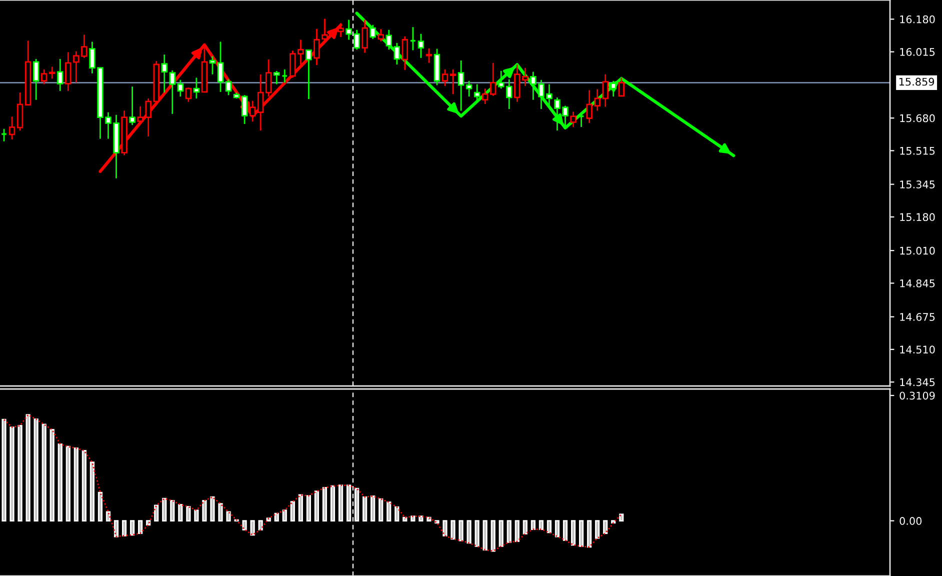 The width and height of the screenshot is (942, 576). What do you see at coordinates (917, 396) in the screenshot?
I see `y-tick-label: 0.3109` at bounding box center [917, 396].